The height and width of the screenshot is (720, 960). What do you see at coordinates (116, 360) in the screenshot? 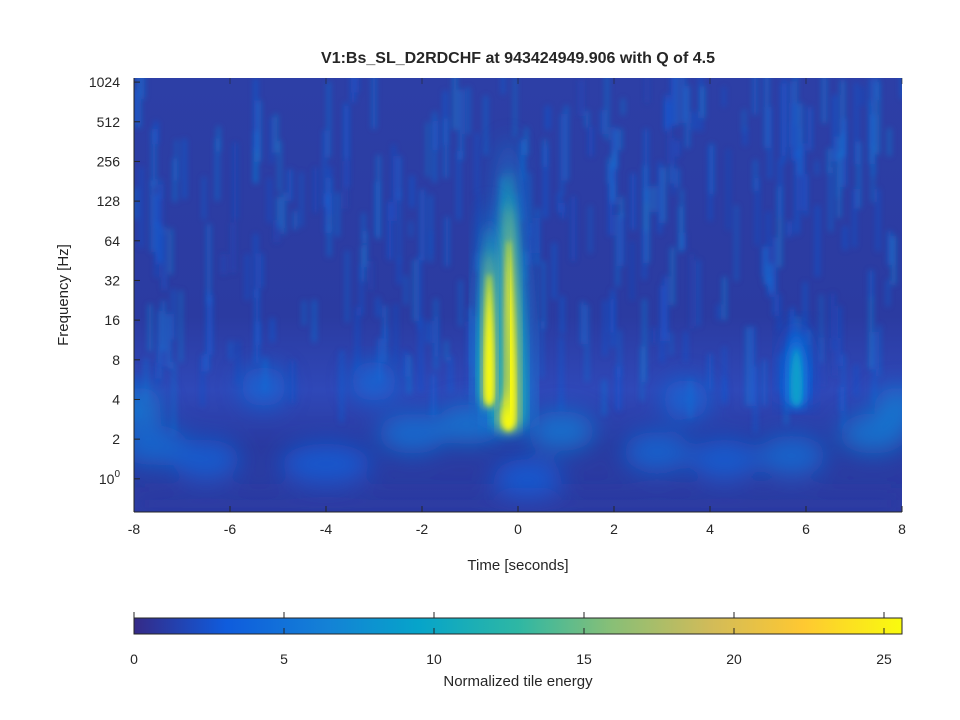
I see `y-tick-label: 8` at bounding box center [116, 360].